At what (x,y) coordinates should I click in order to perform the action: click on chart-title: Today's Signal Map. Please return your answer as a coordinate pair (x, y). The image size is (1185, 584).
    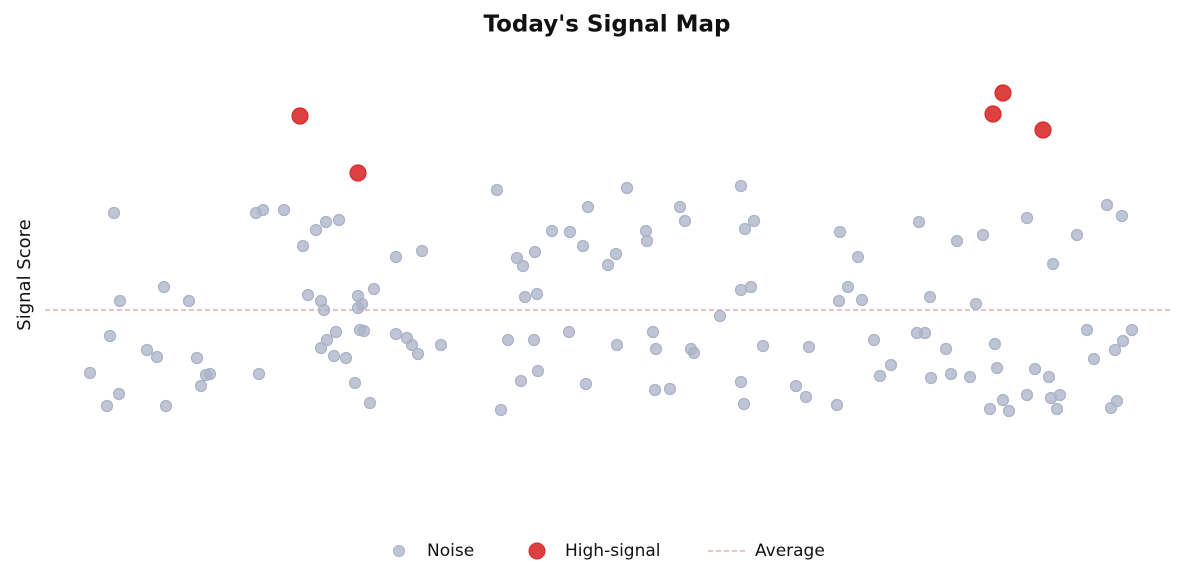
    Looking at the image, I should click on (606, 25).